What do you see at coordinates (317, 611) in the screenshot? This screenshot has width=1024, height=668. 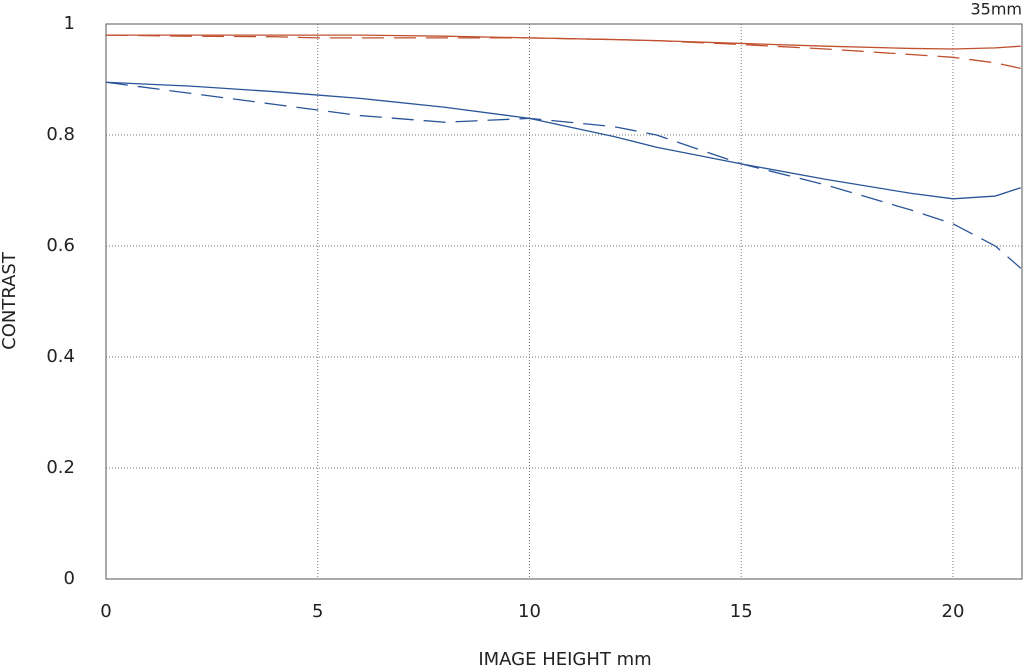 I see `x-tick-label: 5` at bounding box center [317, 611].